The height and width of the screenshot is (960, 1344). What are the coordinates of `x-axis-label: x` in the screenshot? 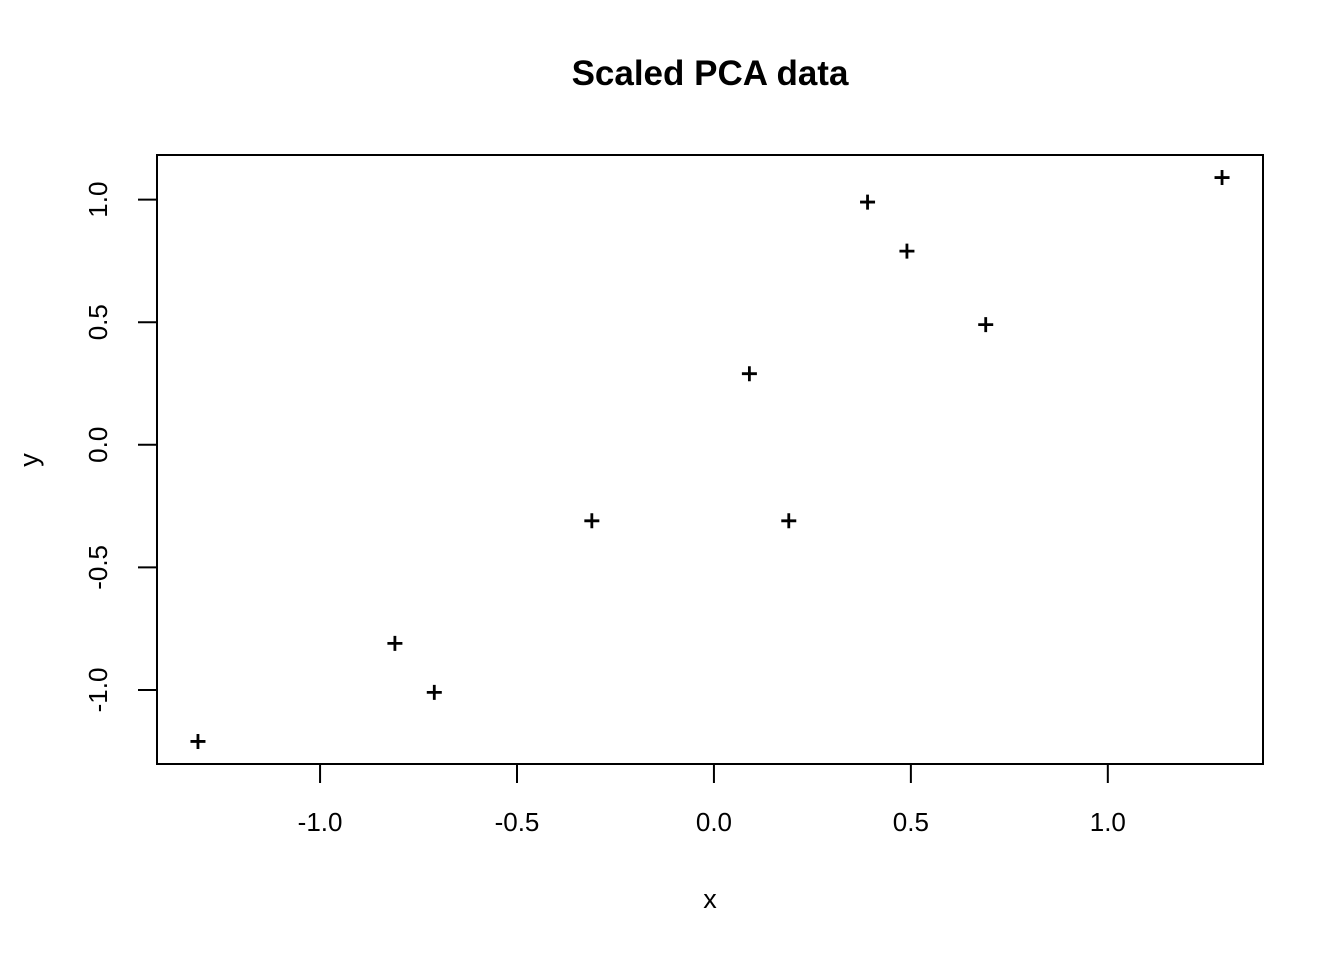 It's located at (710, 899).